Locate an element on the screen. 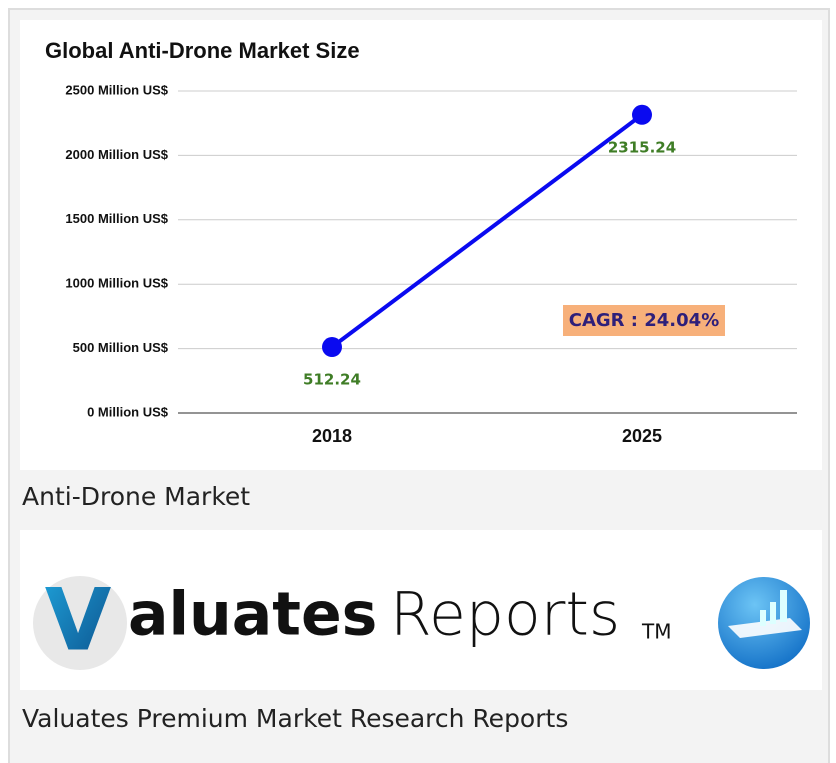 Image resolution: width=836 pixels, height=763 pixels. value-label: 2315.24 is located at coordinates (642, 147).